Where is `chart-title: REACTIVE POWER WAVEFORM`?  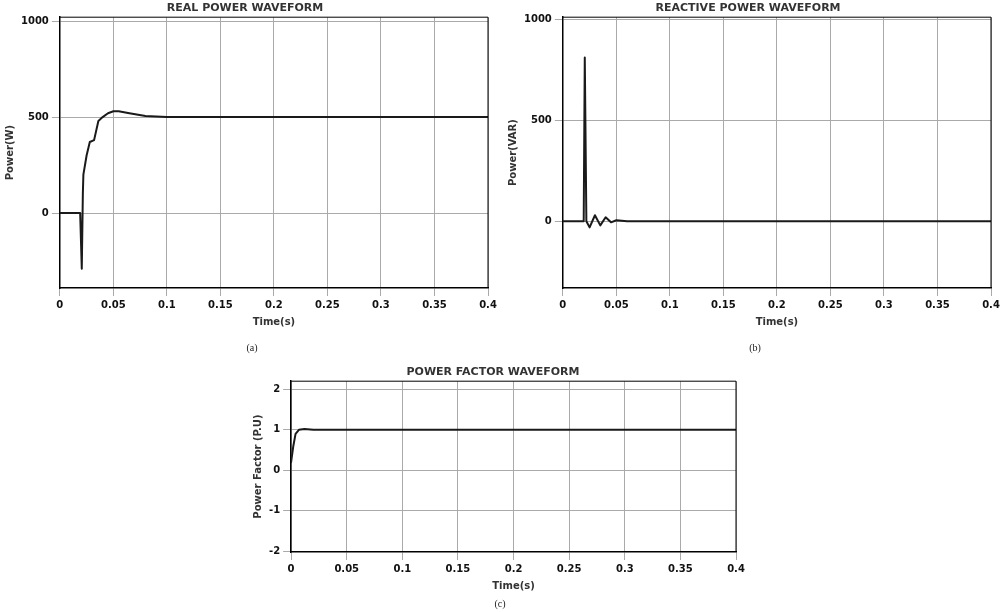 chart-title: REACTIVE POWER WAVEFORM is located at coordinates (748, 8).